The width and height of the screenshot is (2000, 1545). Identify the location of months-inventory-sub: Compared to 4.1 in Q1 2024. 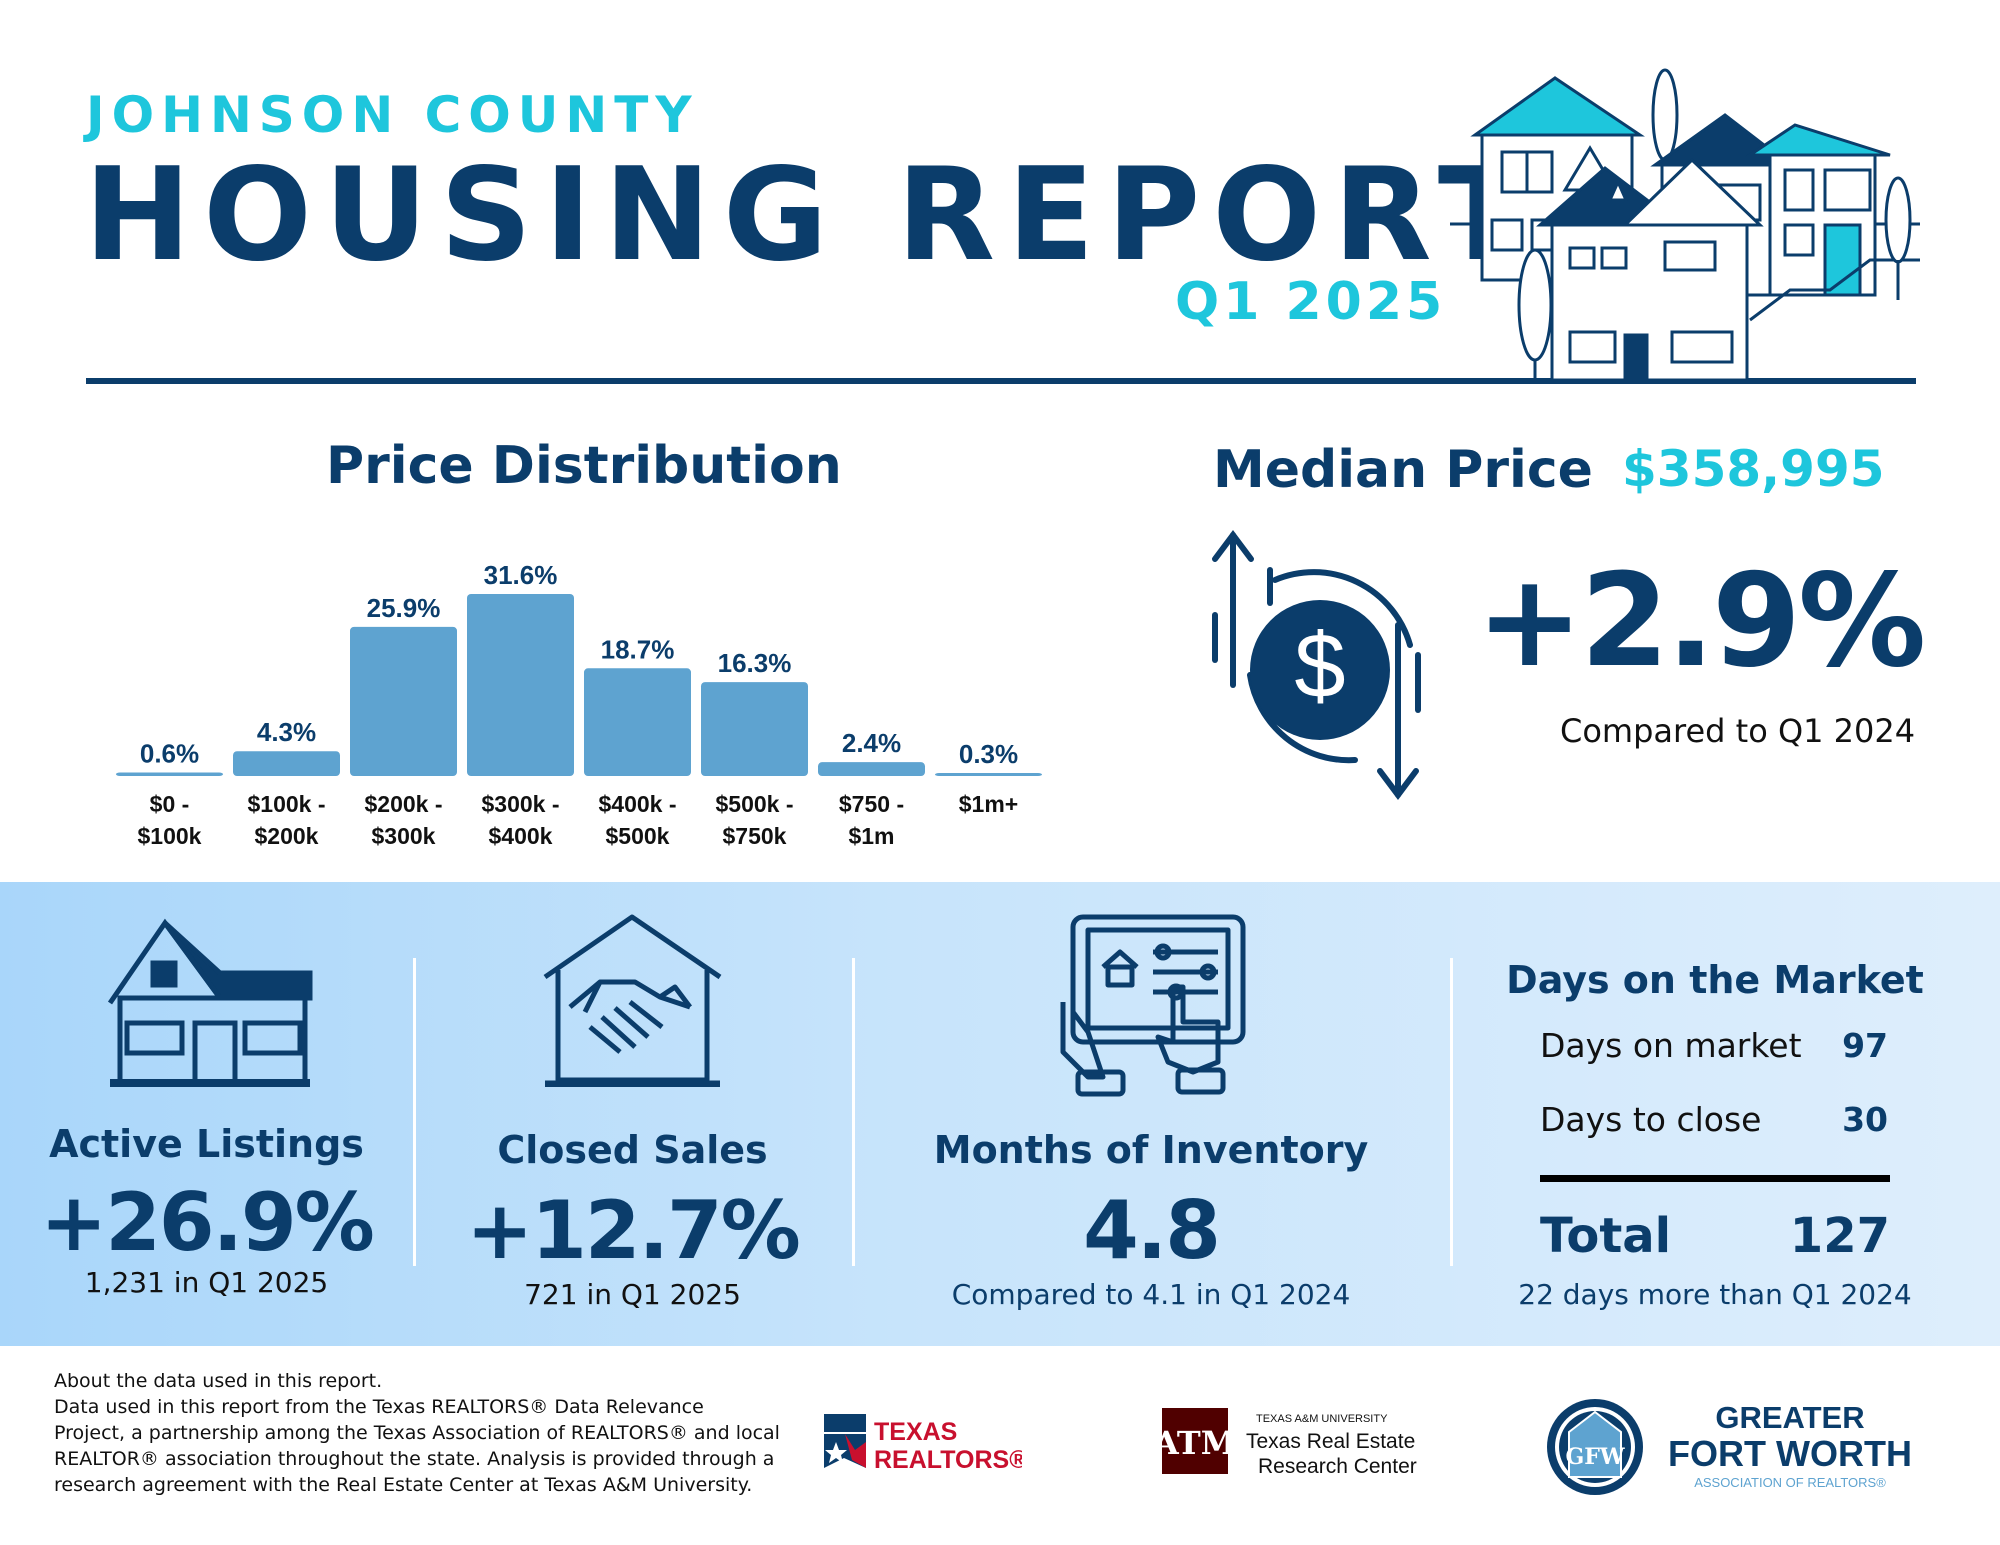
(1151, 1294).